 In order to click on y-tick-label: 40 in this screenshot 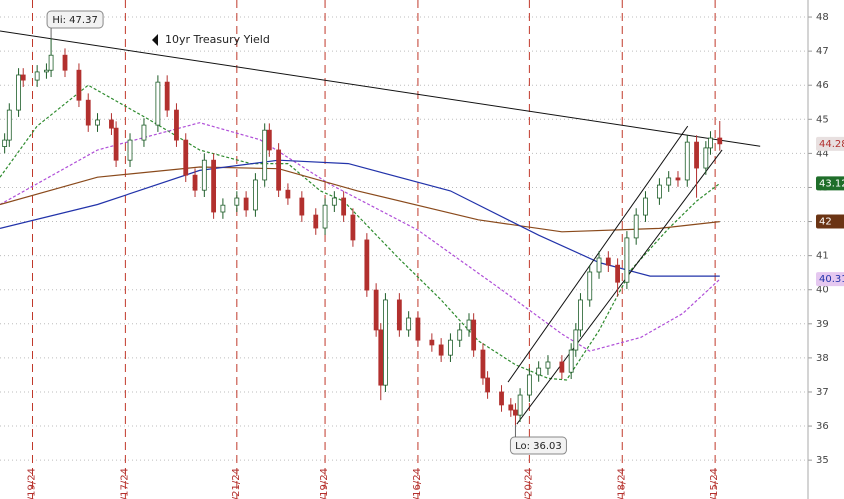, I will do `click(822, 290)`.